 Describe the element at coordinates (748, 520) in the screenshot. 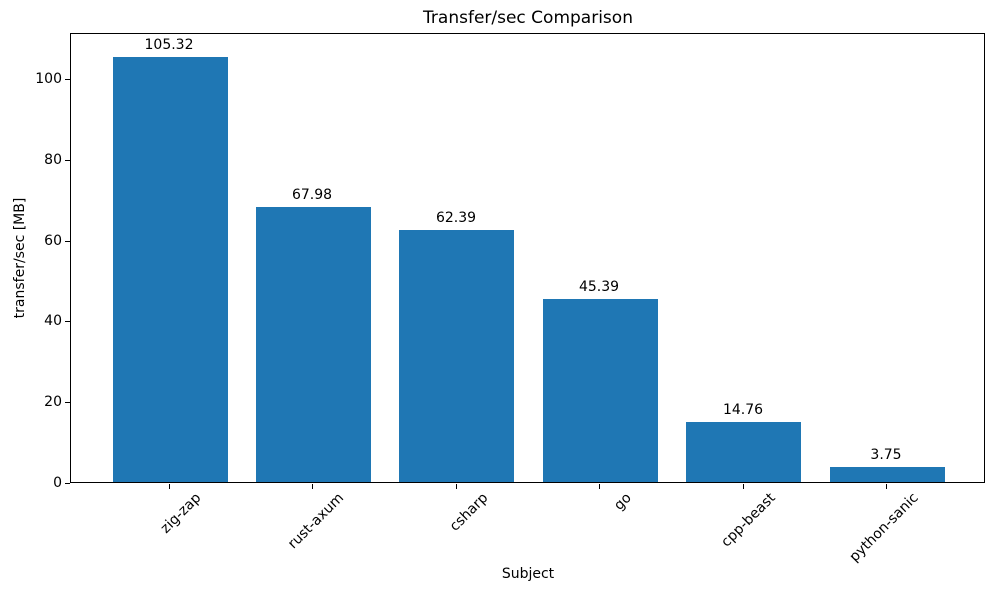

I see `x-tick-label: cpp-beast` at that location.